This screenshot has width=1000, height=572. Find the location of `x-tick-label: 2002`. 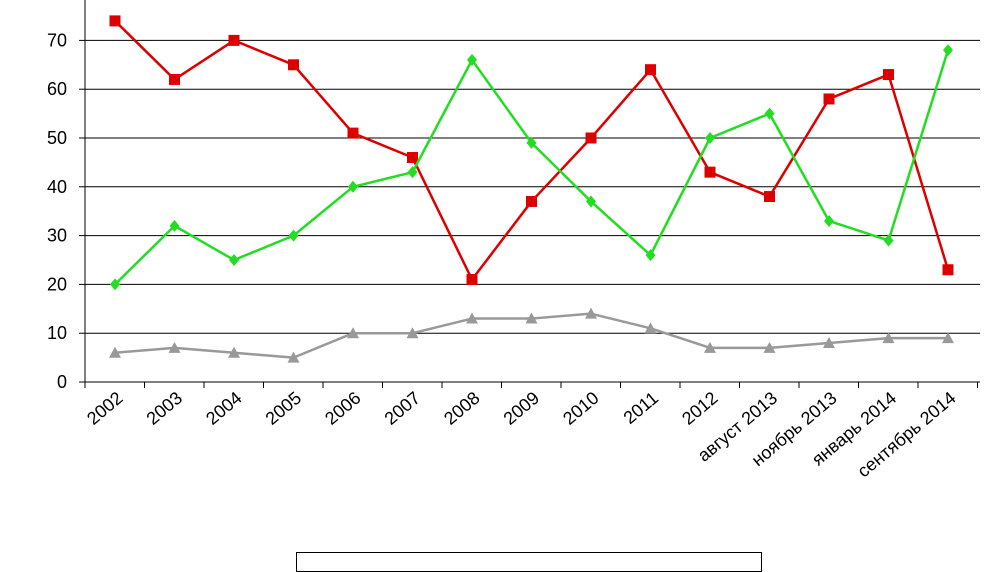

x-tick-label: 2002 is located at coordinates (105, 408).